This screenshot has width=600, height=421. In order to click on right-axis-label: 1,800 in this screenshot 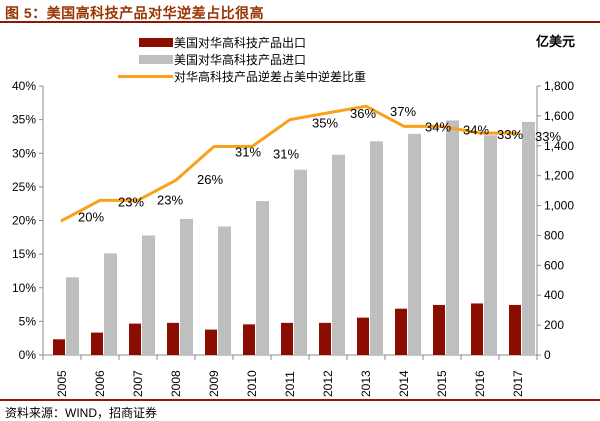, I will do `click(559, 86)`.